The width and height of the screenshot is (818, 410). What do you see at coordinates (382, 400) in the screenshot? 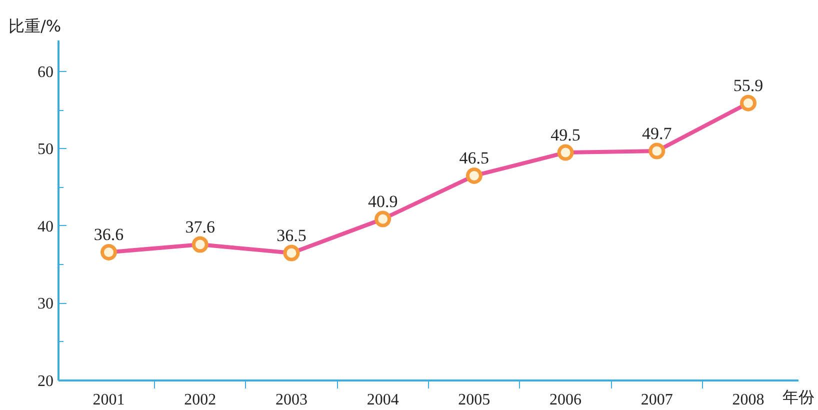
I see `x-tick-label: 2004` at bounding box center [382, 400].